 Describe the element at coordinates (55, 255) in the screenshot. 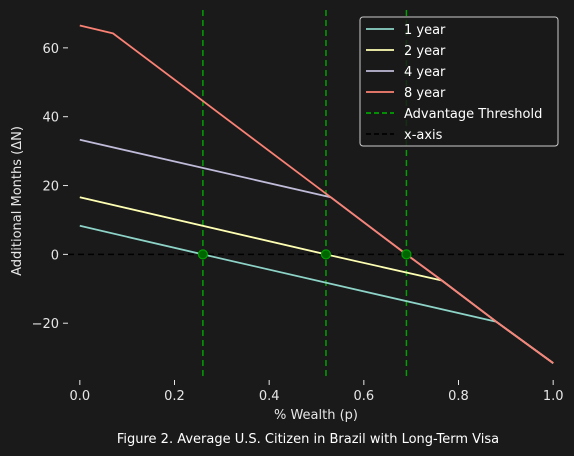

I see `y-tick-label: 0` at that location.